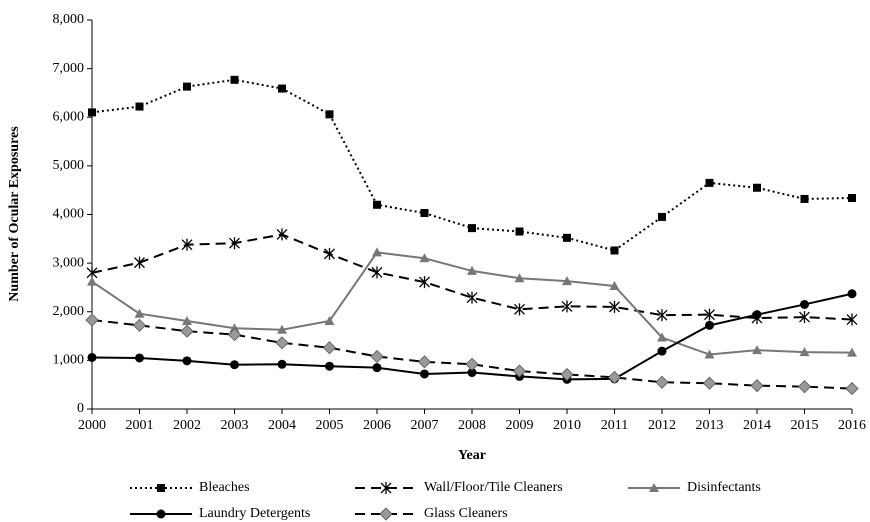 Image resolution: width=870 pixels, height=522 pixels. I want to click on x-tick-label: 2004, so click(282, 425).